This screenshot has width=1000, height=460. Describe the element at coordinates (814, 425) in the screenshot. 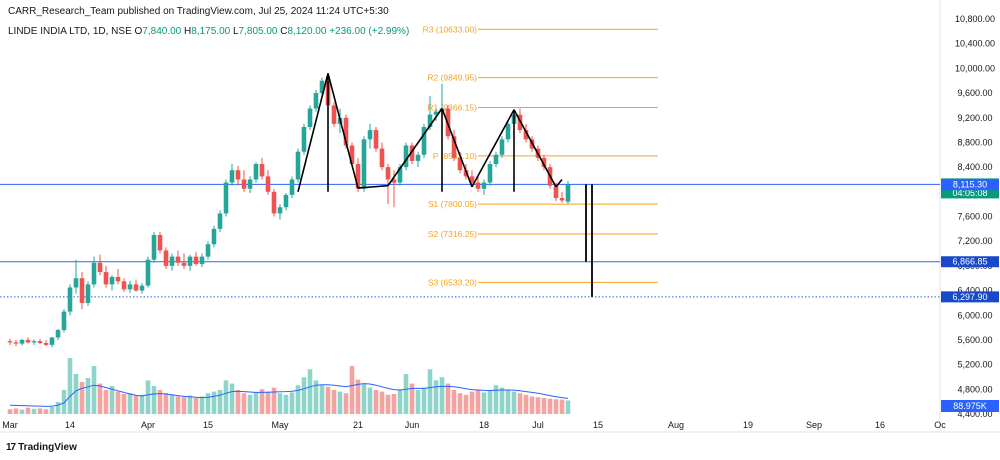

I see `x-tick-label: Sep` at that location.